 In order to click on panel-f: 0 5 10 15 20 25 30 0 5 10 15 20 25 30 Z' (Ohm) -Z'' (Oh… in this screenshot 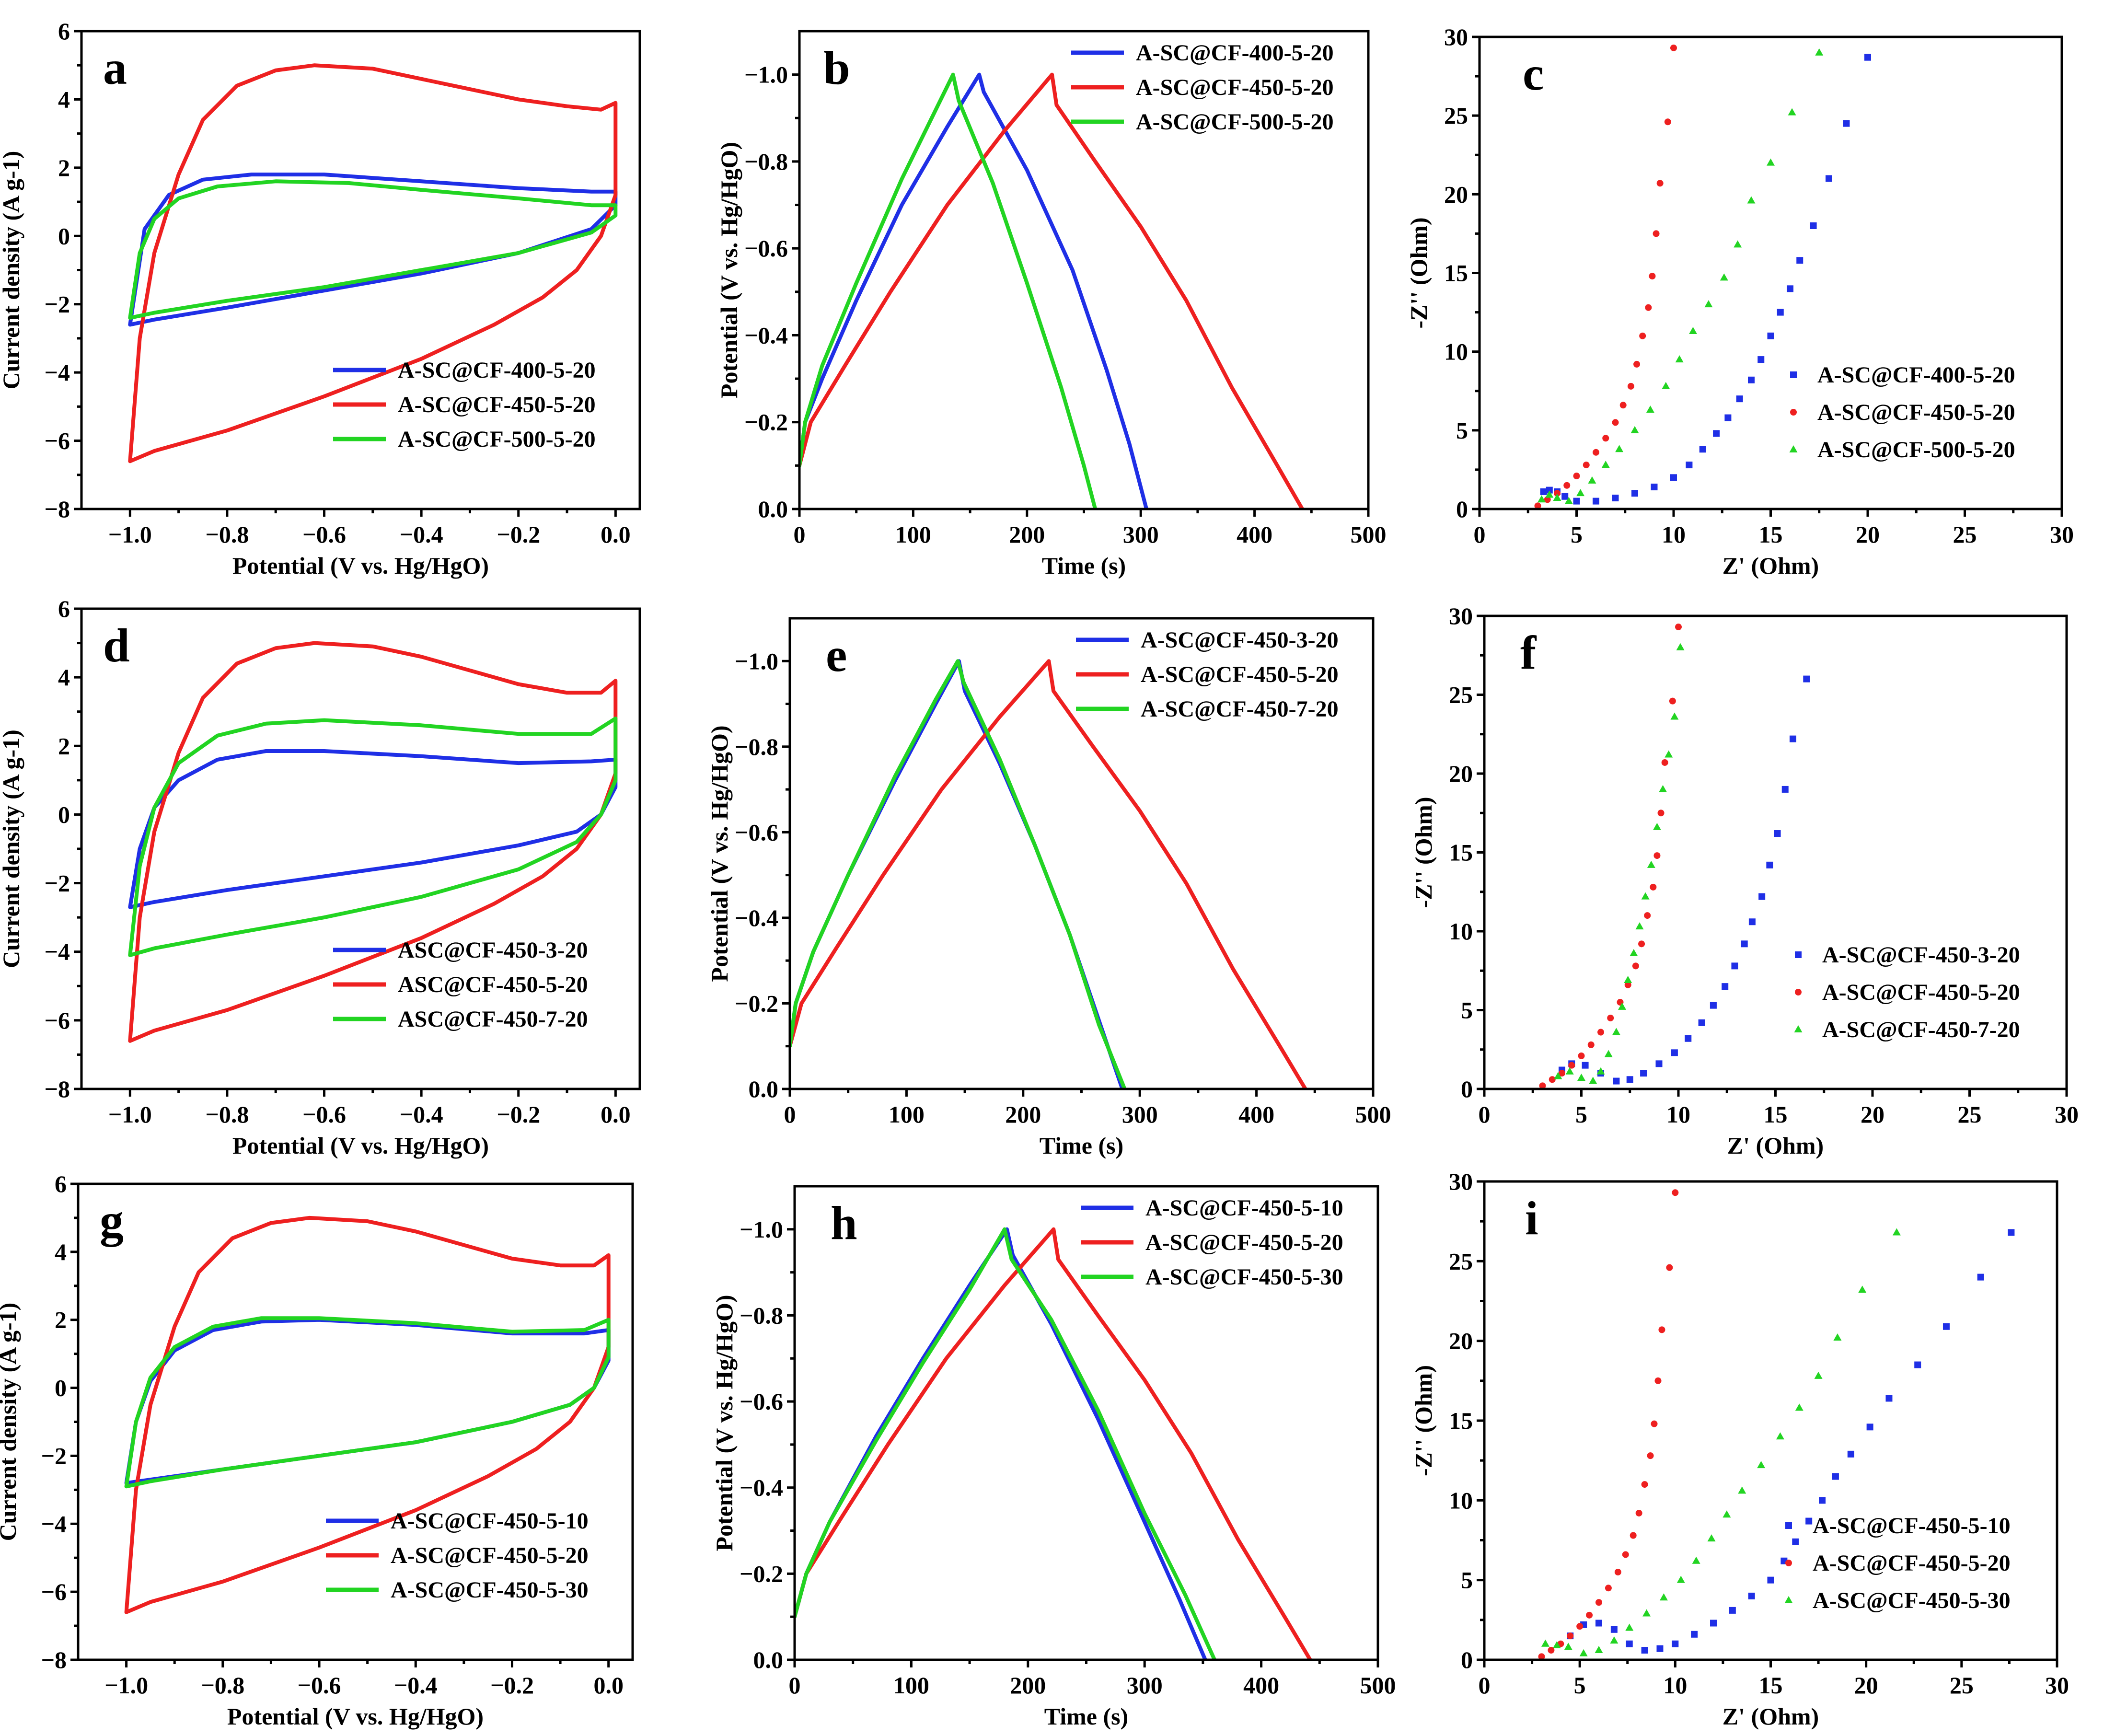, I will do `click(1744, 881)`.